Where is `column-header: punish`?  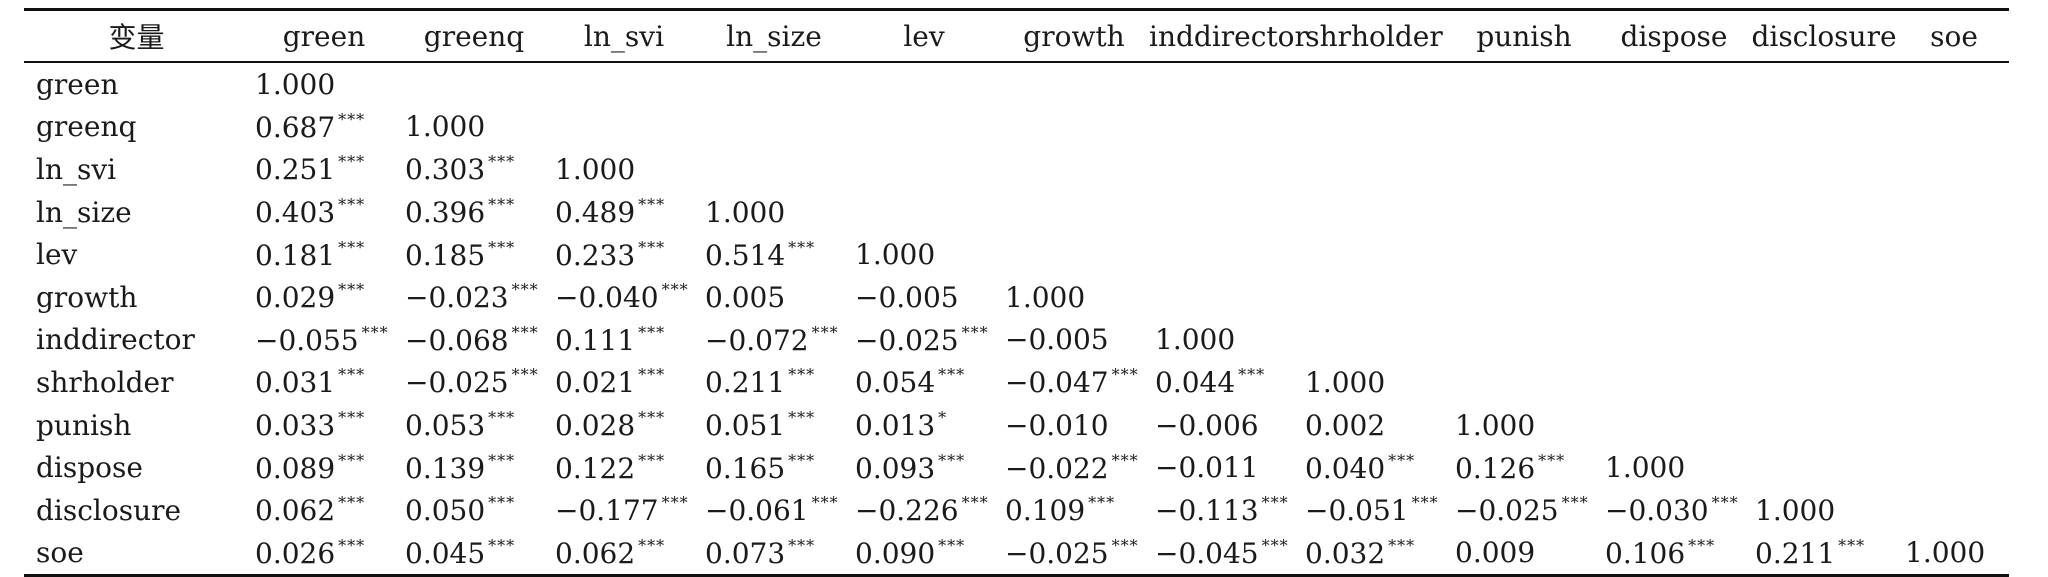
column-header: punish is located at coordinates (1524, 36).